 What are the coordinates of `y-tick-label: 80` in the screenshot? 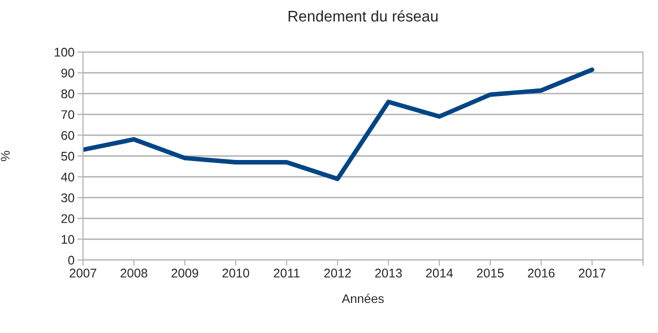 It's located at (67, 93).